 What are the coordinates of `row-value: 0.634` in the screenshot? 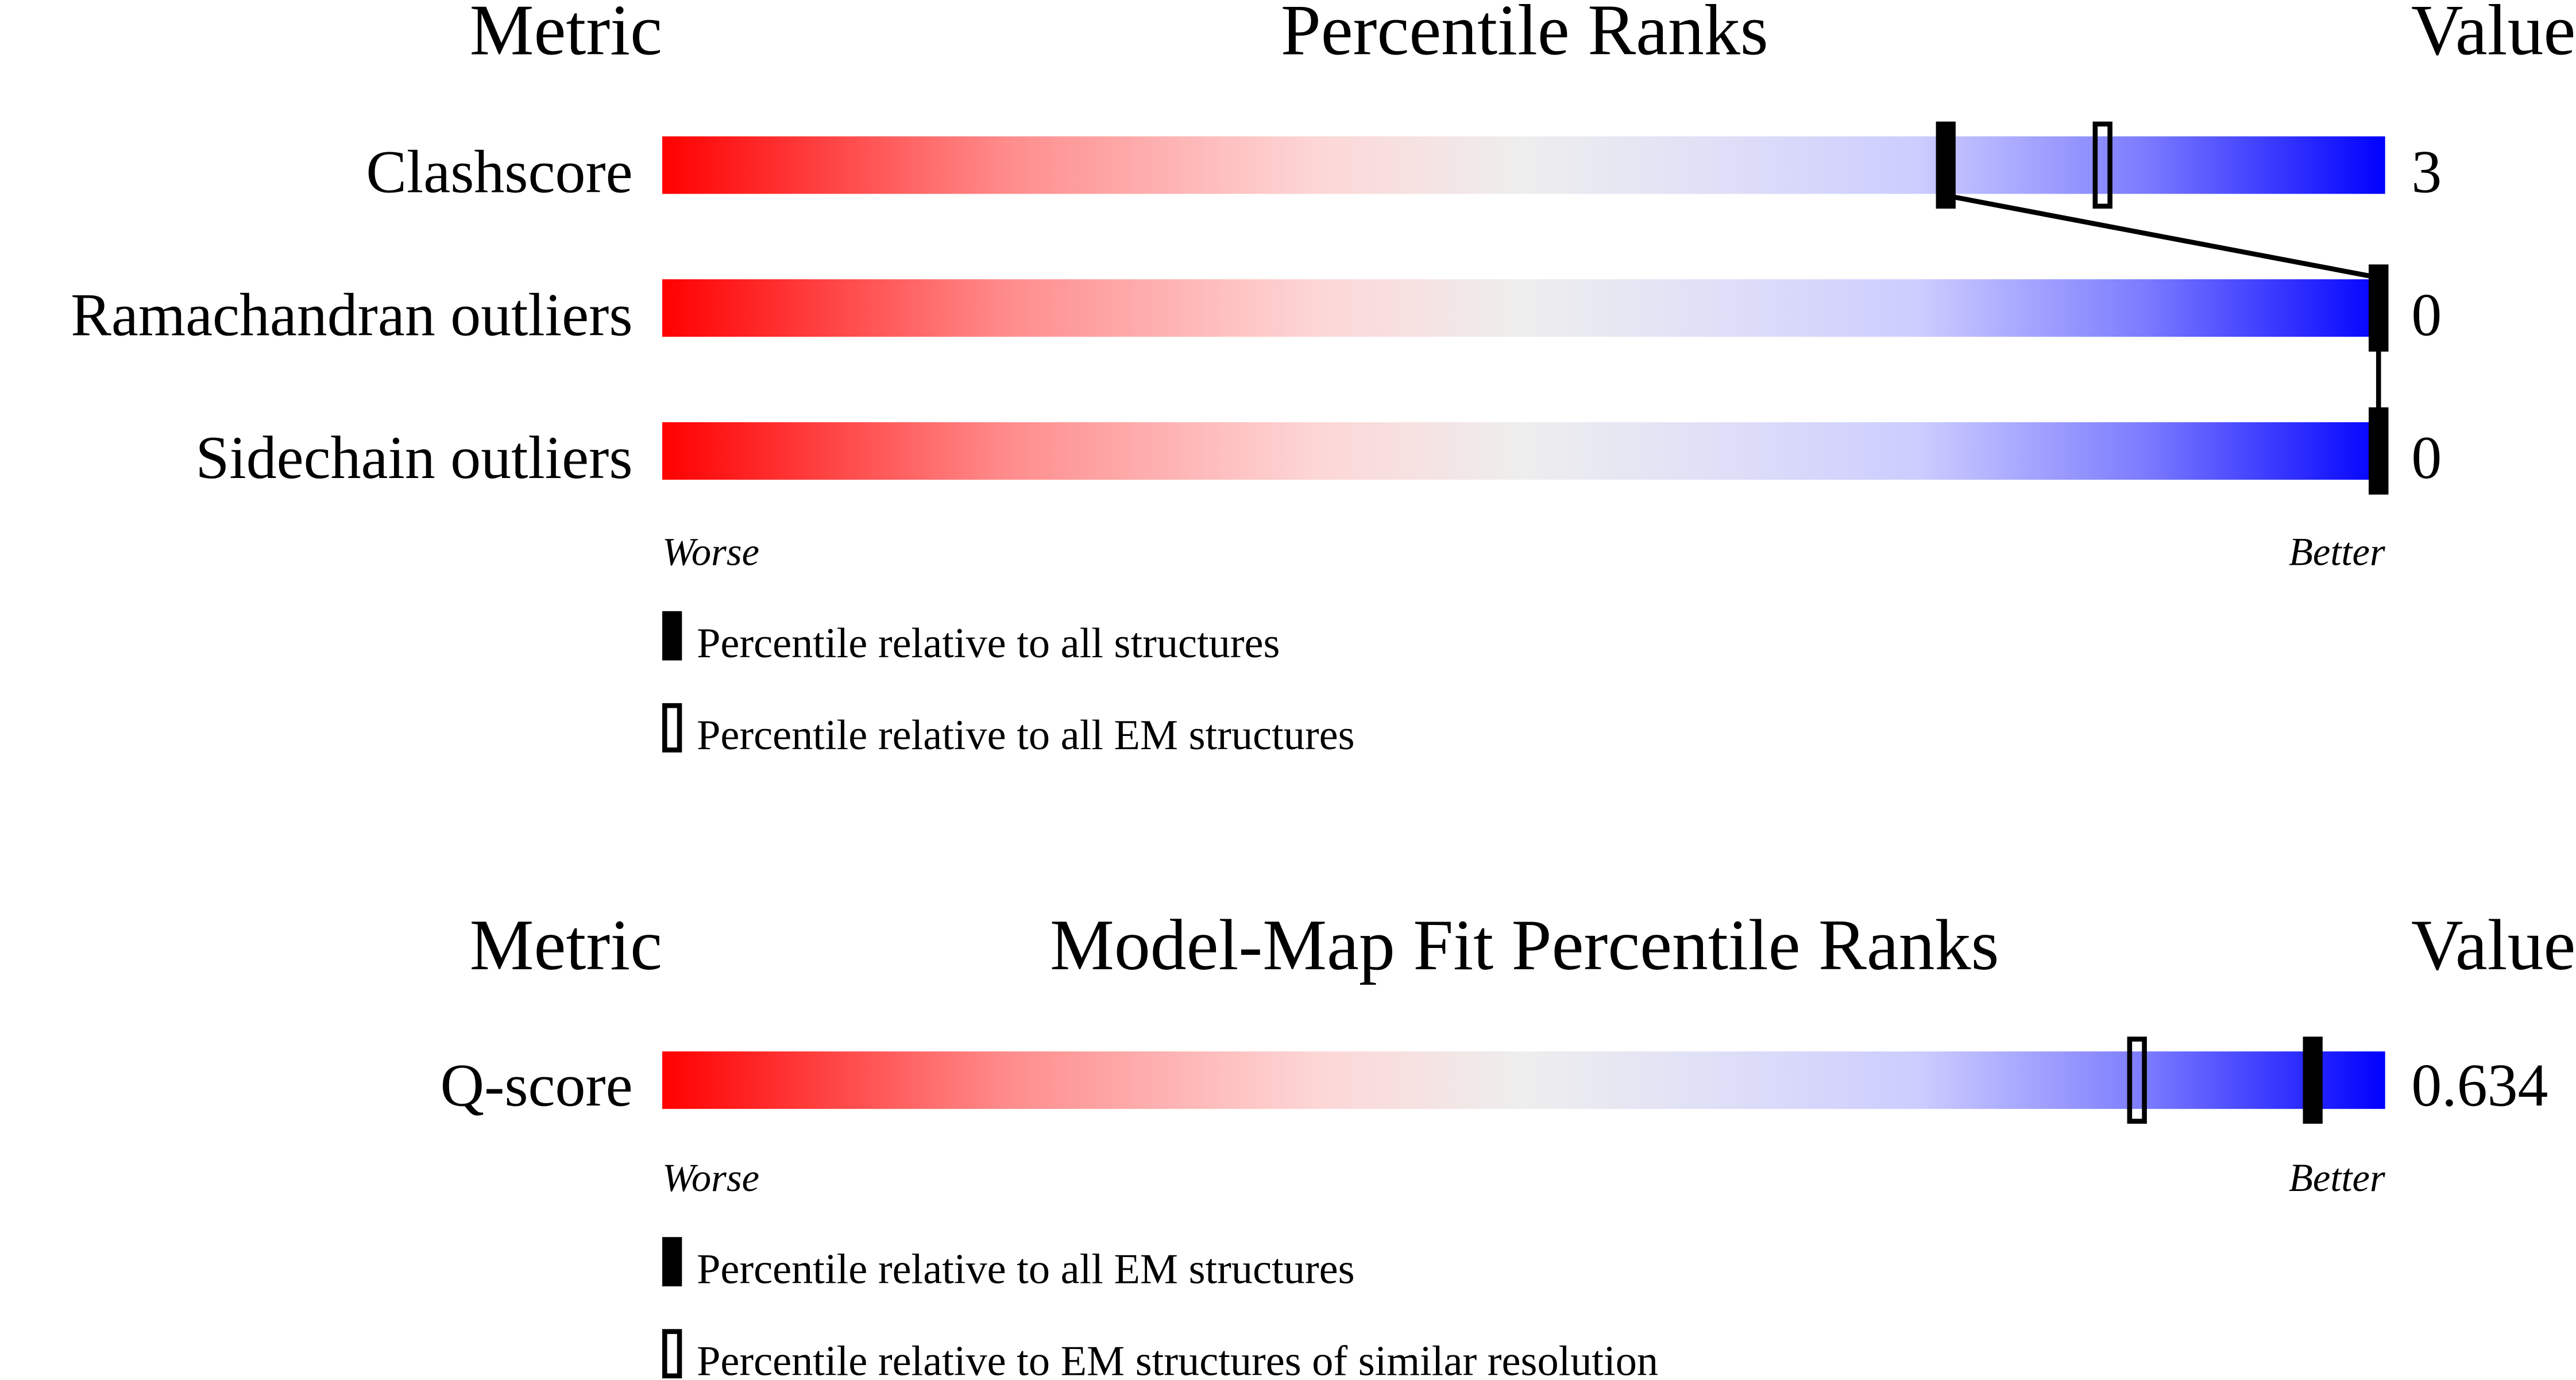 It's located at (2479, 1085).